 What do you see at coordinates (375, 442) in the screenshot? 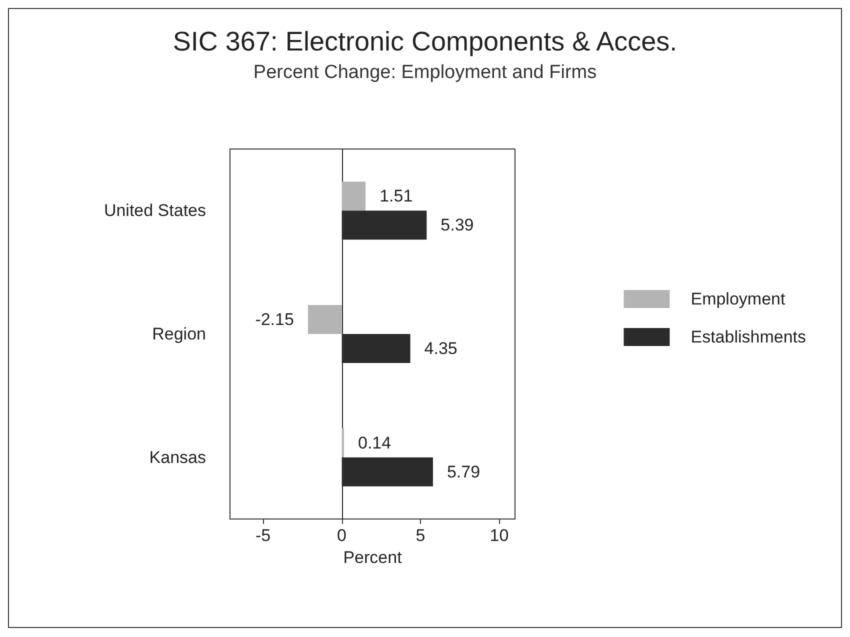
I see `data-label: 0.14` at bounding box center [375, 442].